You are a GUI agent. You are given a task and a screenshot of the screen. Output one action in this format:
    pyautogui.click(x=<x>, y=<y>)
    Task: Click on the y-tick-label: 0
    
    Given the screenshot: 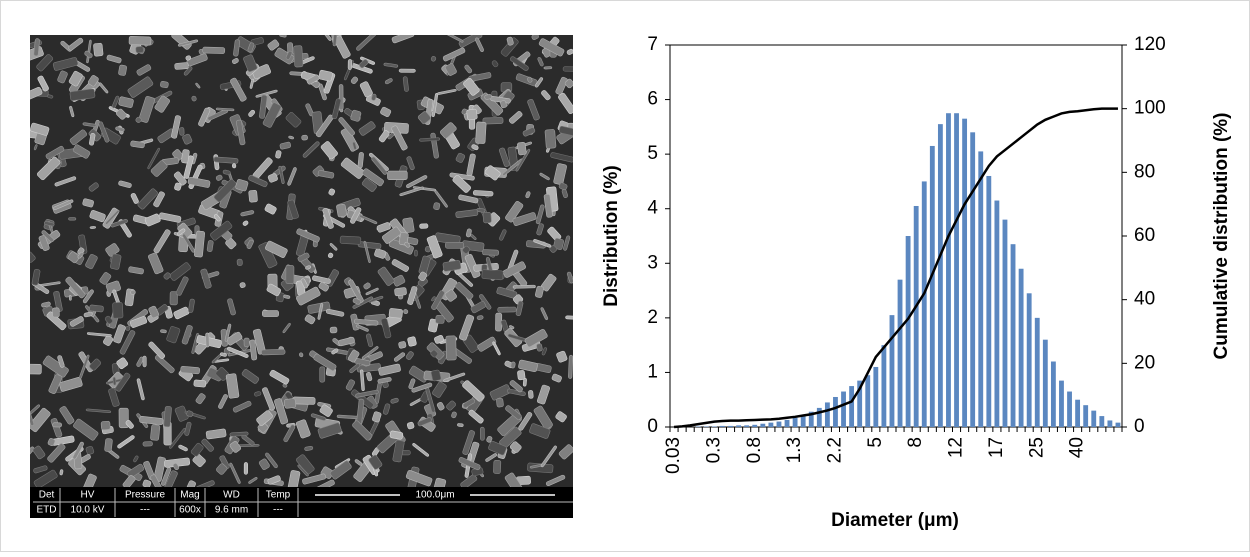 What is the action you would take?
    pyautogui.click(x=652, y=426)
    